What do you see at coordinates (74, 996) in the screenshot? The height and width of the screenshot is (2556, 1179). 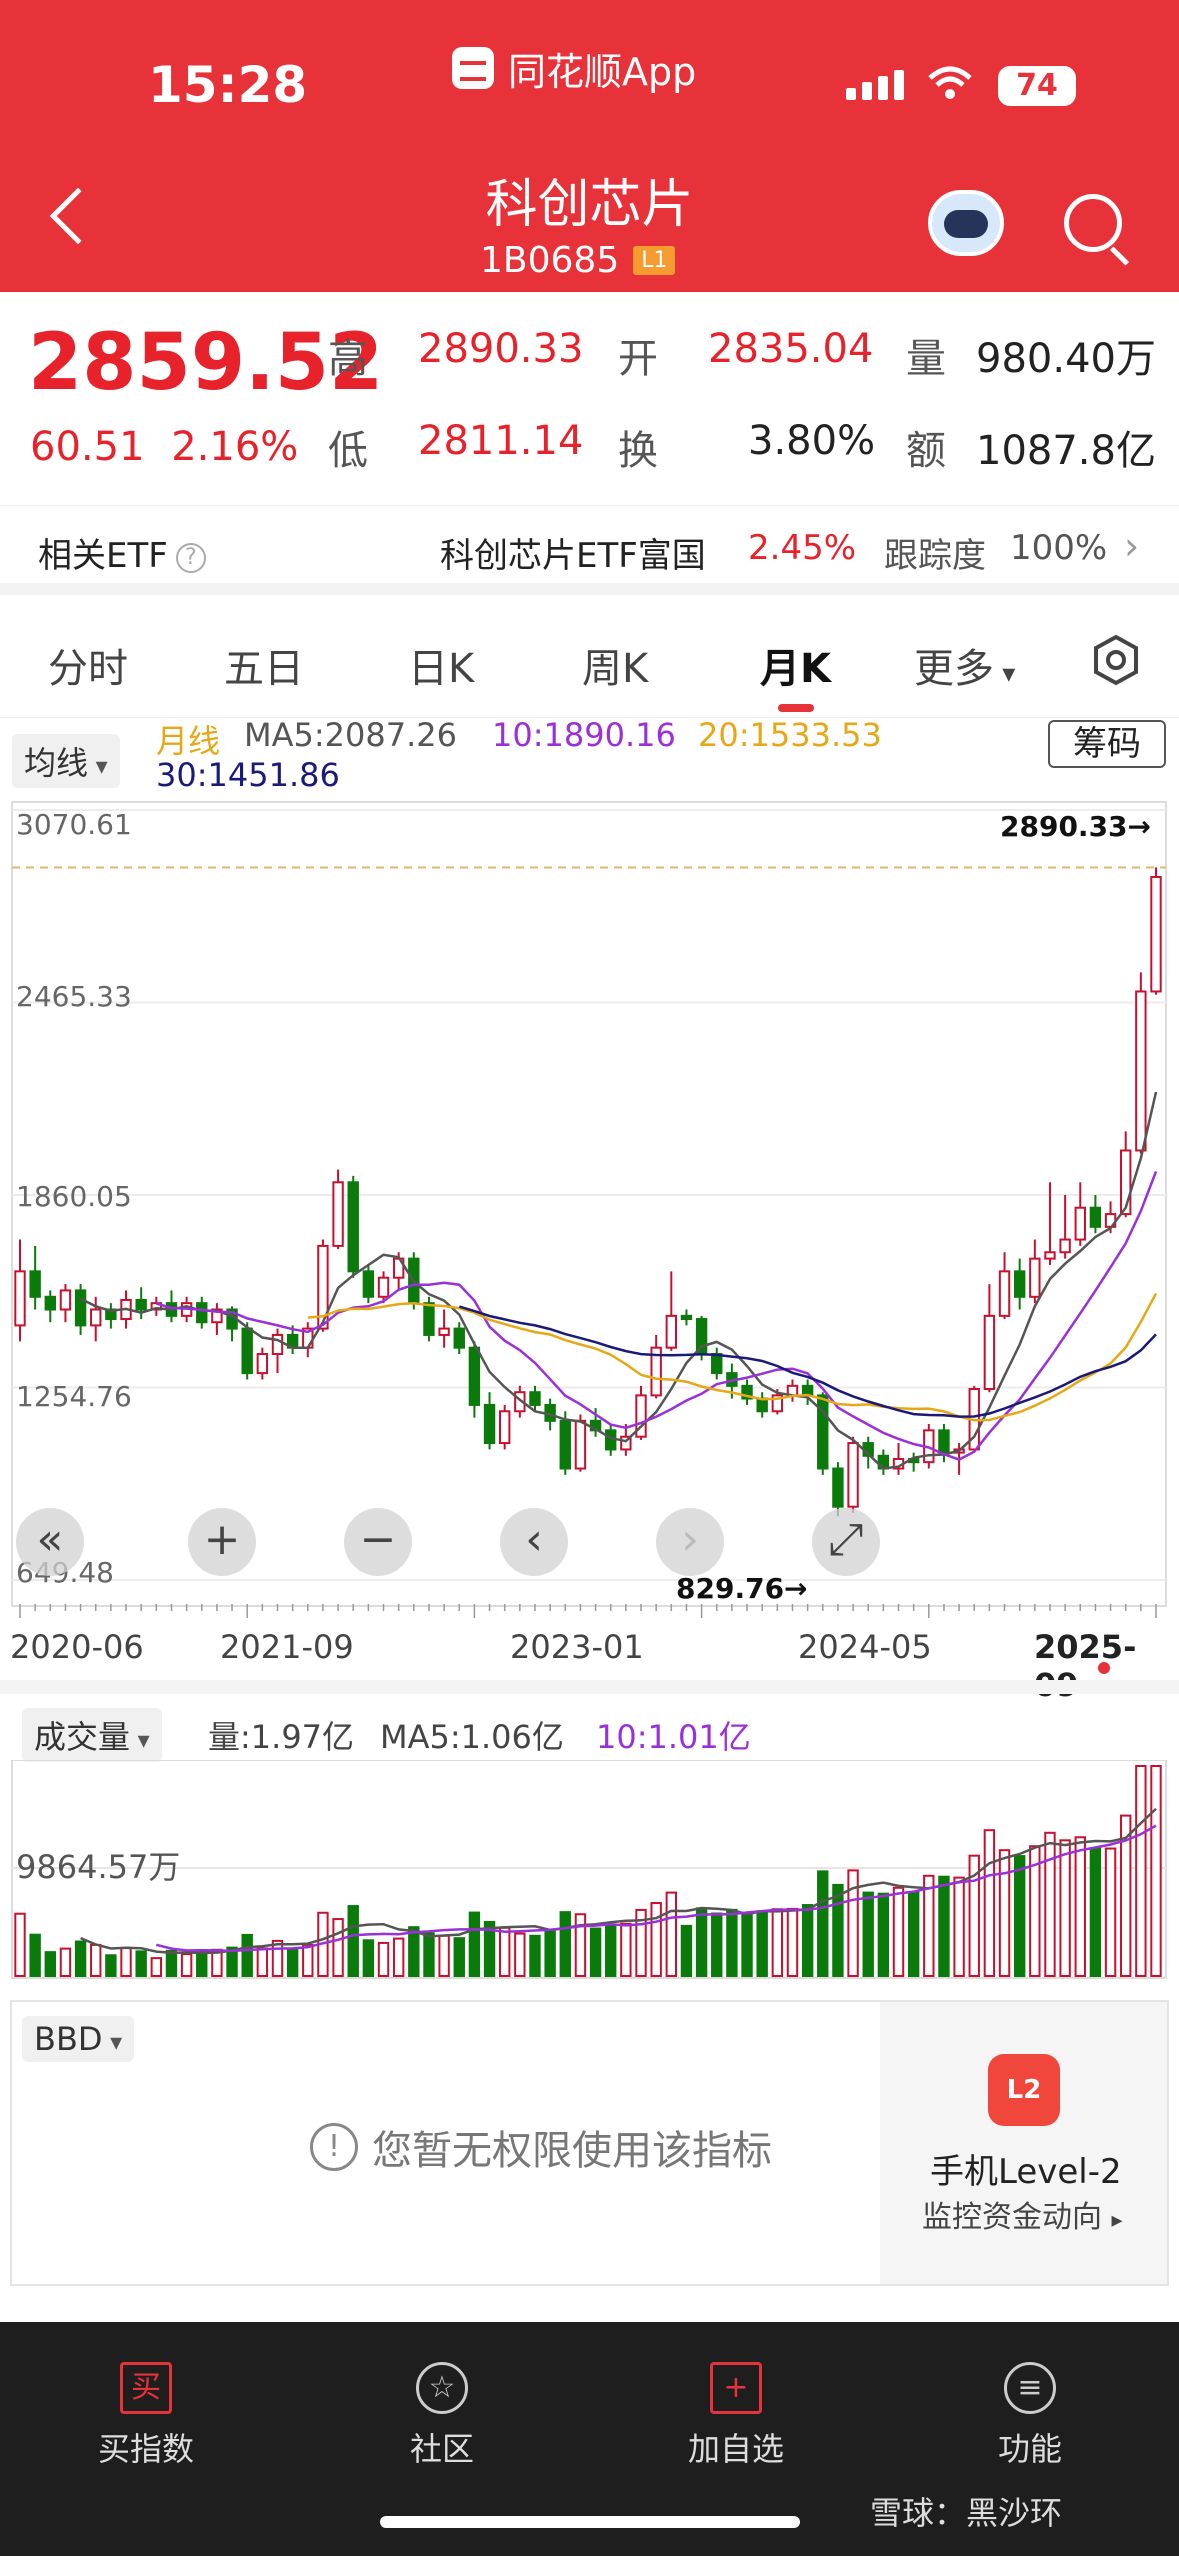 I see `y-axis-label-2: 2465.33` at bounding box center [74, 996].